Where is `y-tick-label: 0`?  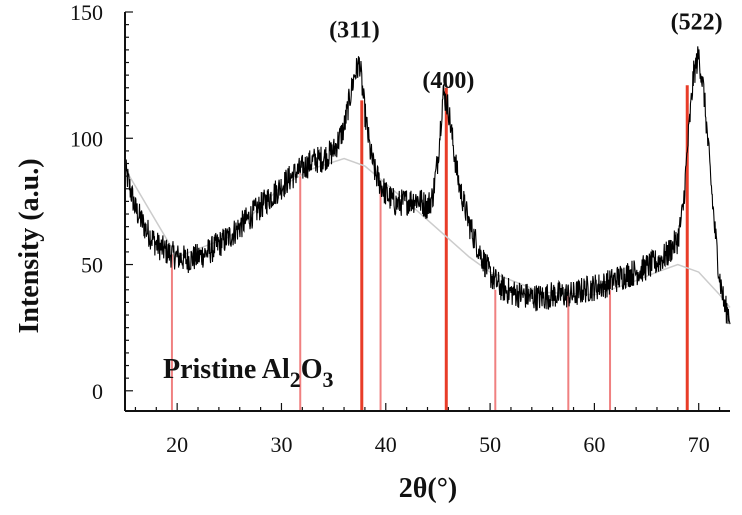
y-tick-label: 0 is located at coordinates (97, 391).